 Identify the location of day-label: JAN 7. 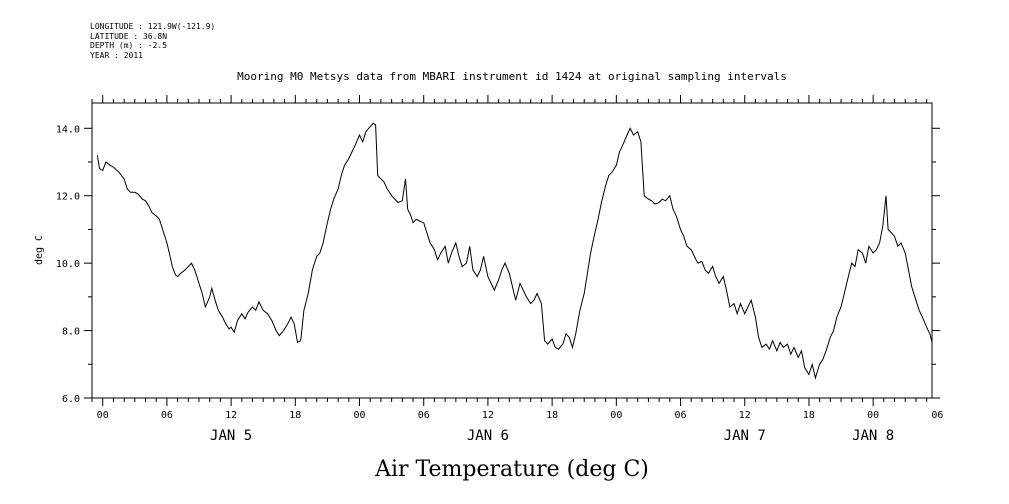
(745, 436).